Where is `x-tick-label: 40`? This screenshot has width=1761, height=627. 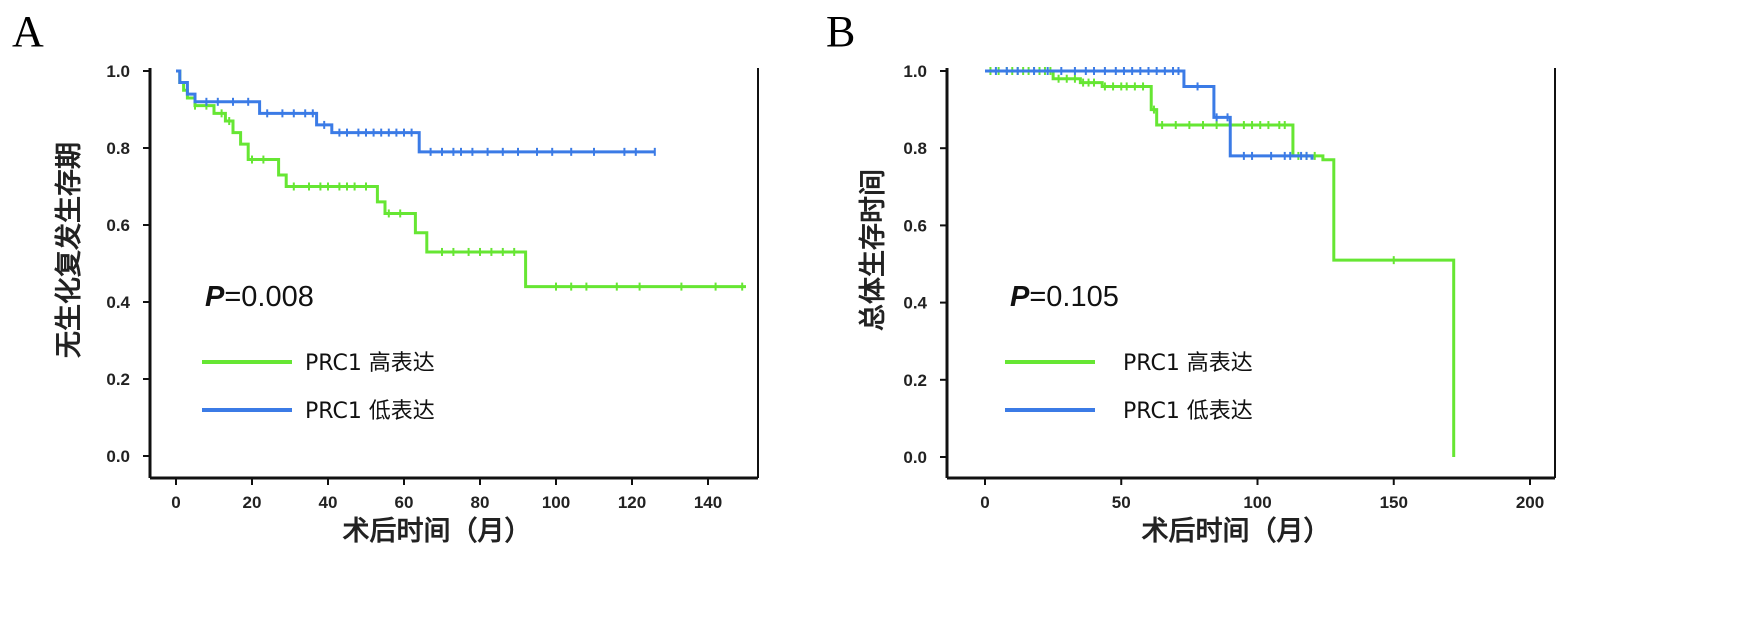 x-tick-label: 40 is located at coordinates (328, 502).